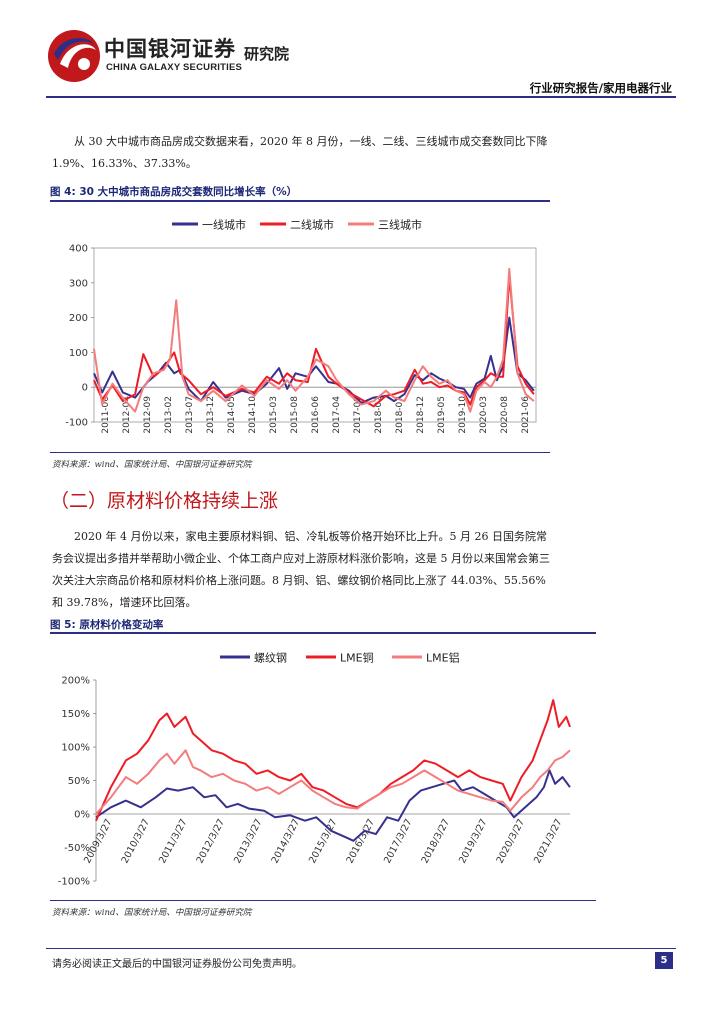 This screenshot has height=1024, width=724. What do you see at coordinates (548, 841) in the screenshot?
I see `x-tick-label: 2021/3/27` at bounding box center [548, 841].